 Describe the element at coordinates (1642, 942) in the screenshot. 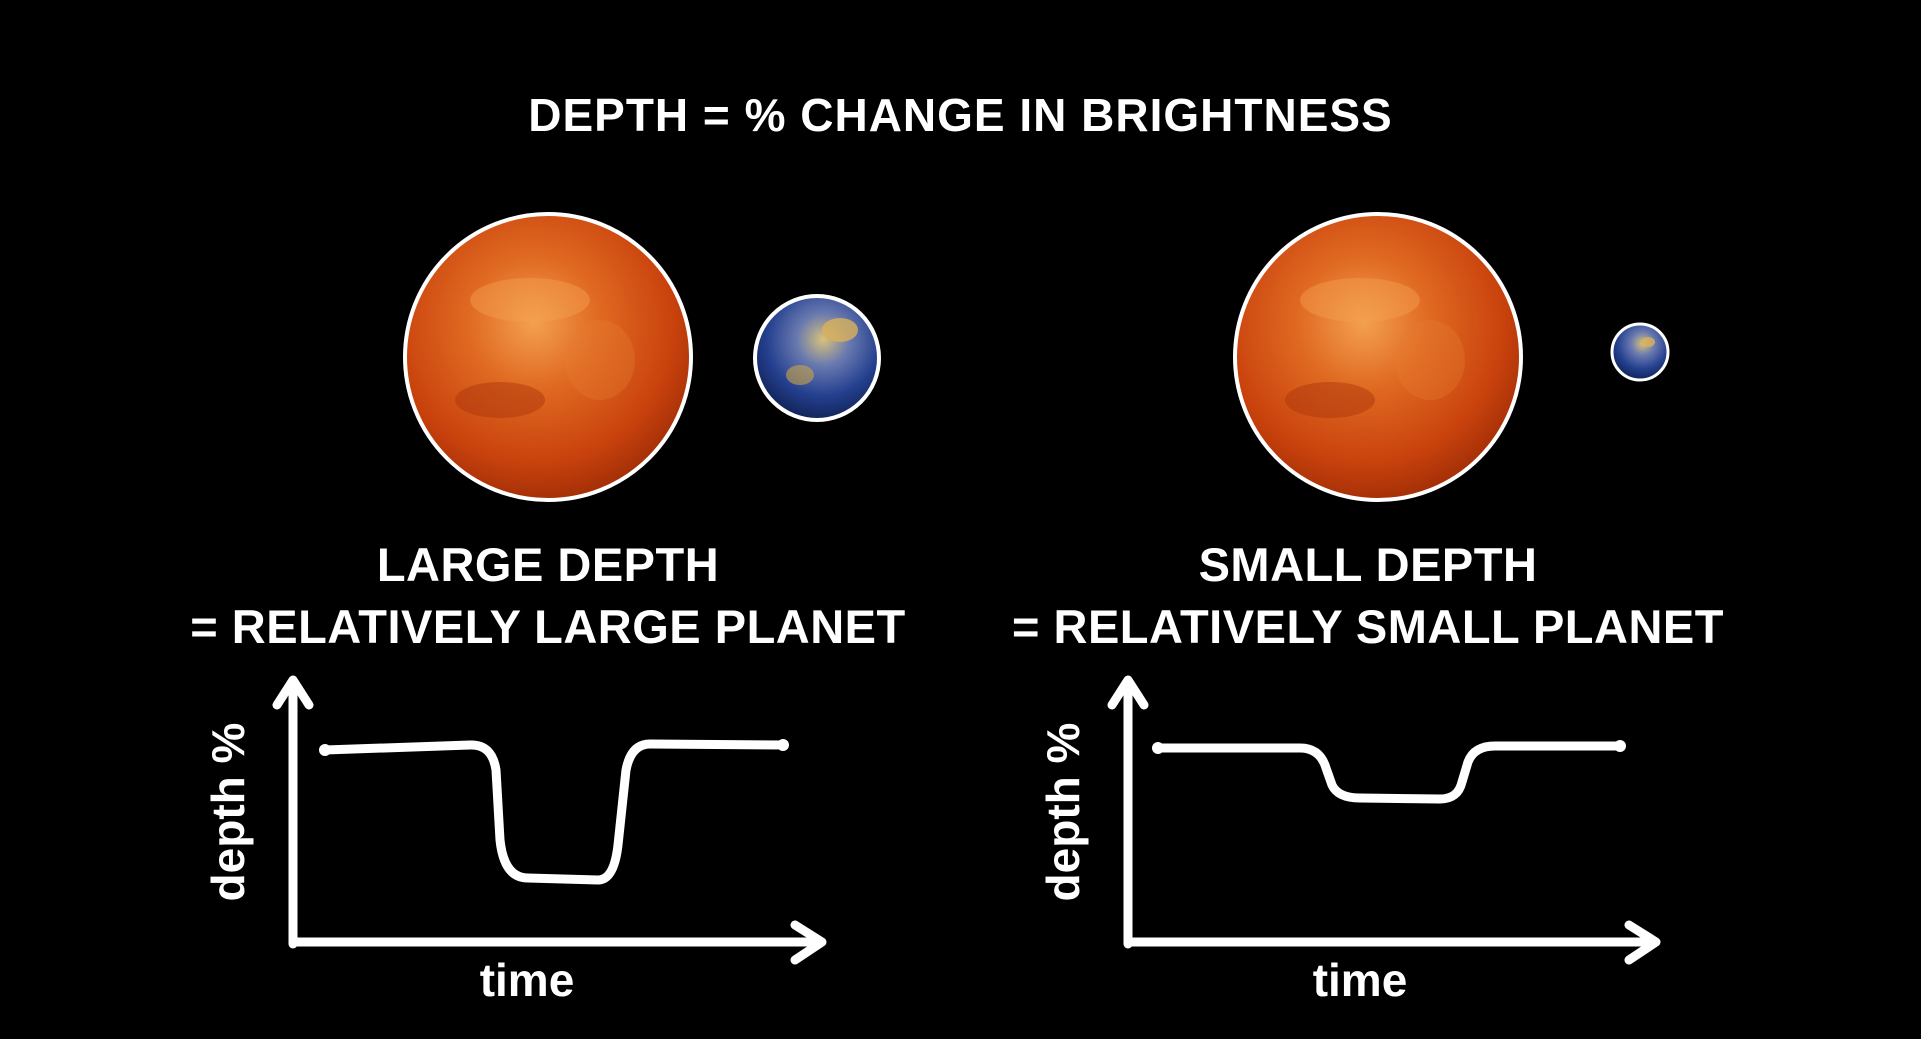

I see `right-x-axis-arrowhead` at that location.